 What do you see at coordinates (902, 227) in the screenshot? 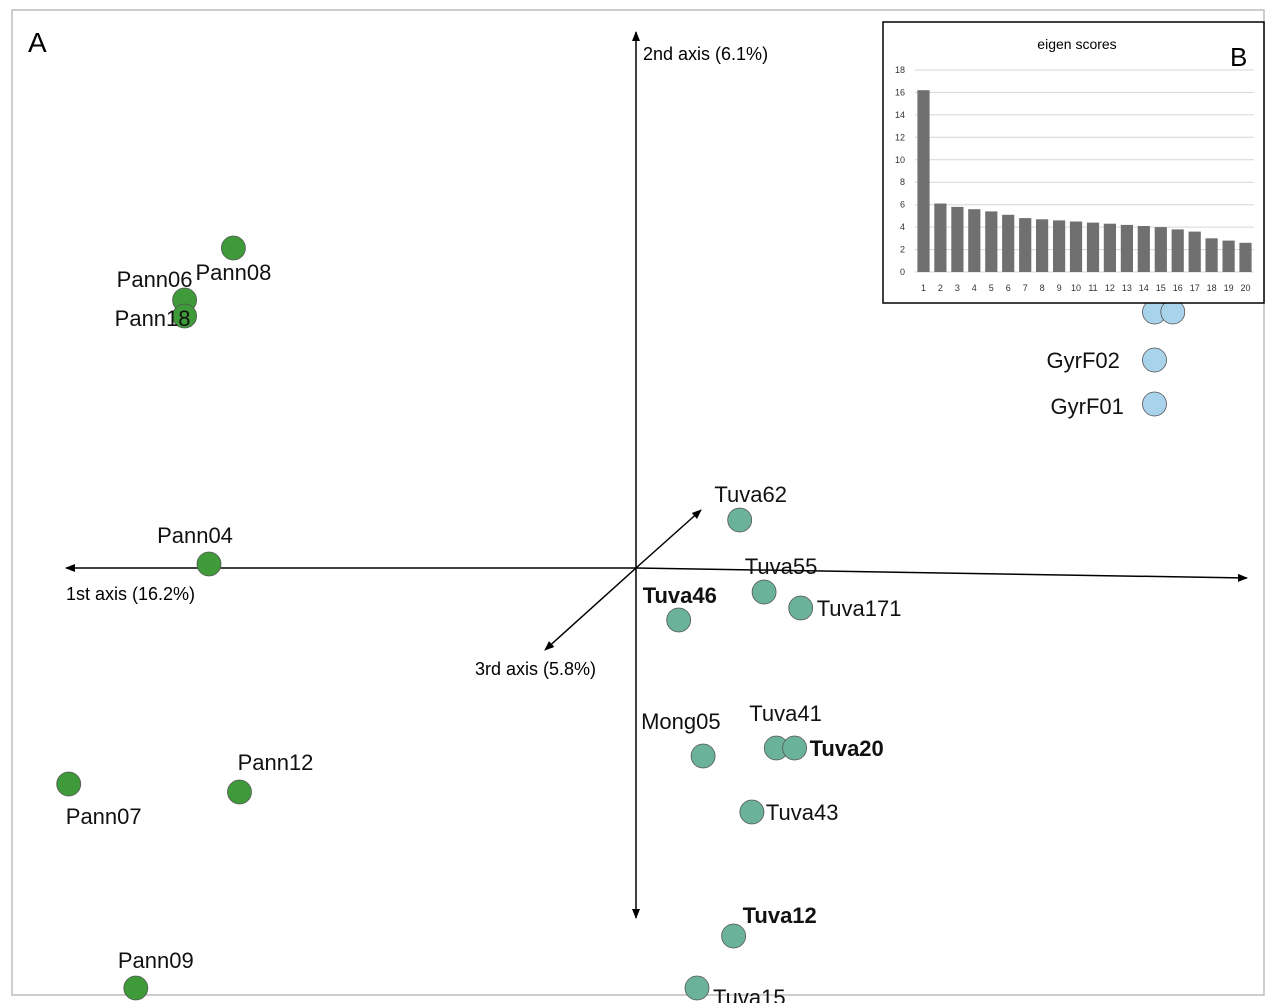
I see `y-tick-4: 4` at bounding box center [902, 227].